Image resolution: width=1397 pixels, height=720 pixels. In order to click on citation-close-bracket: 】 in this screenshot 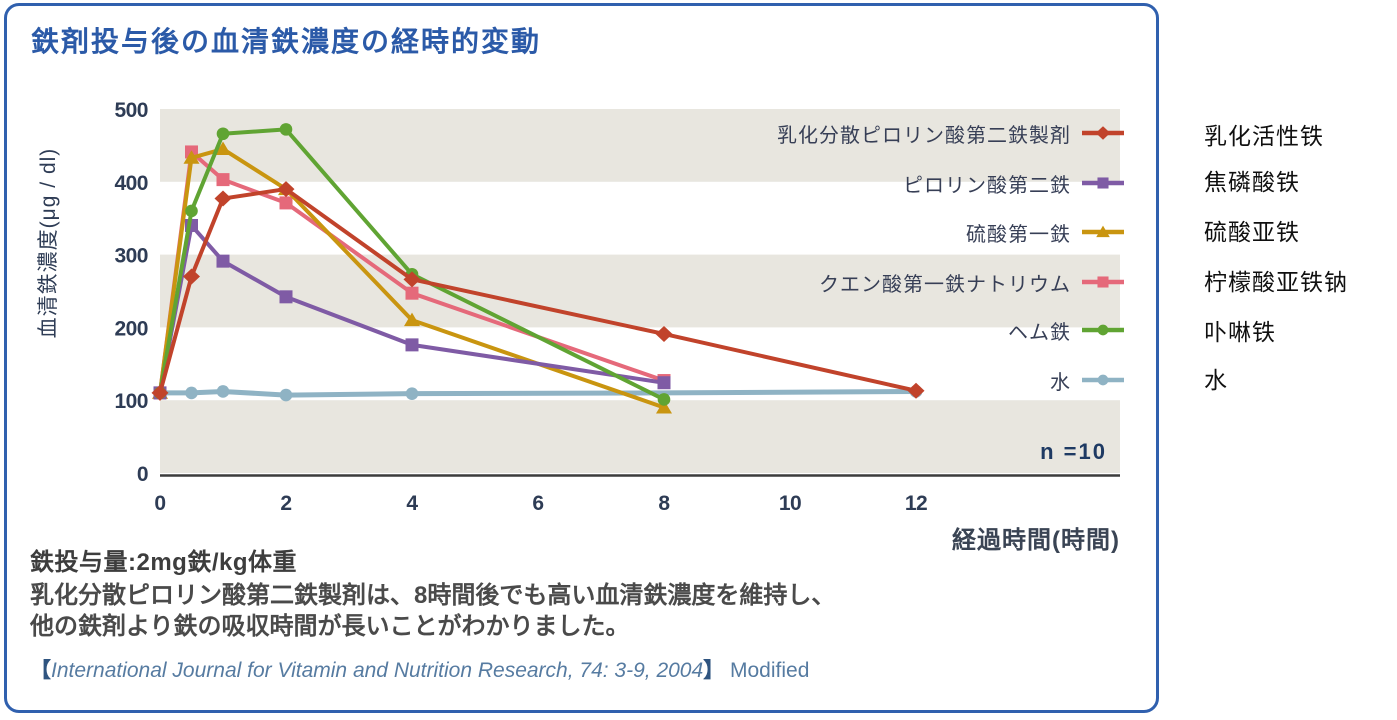, I will do `click(714, 670)`.